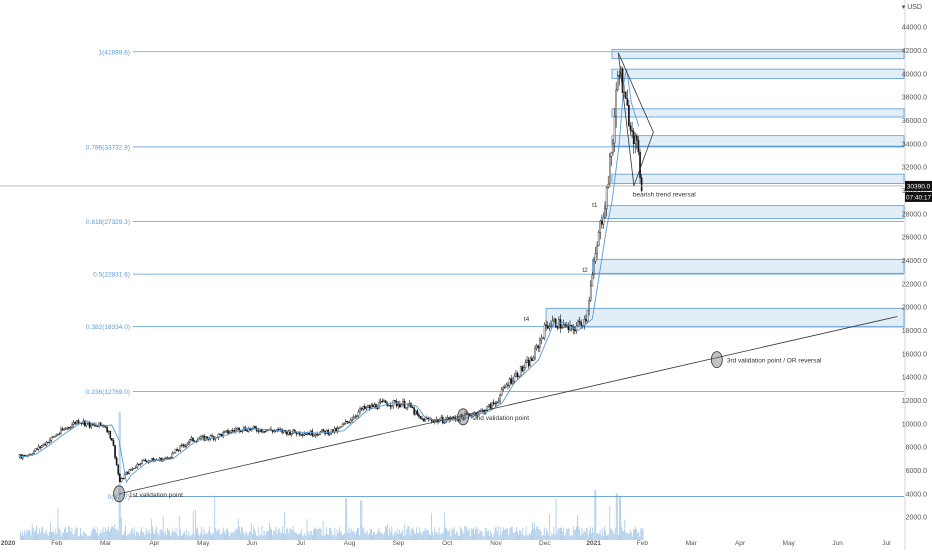 The height and width of the screenshot is (555, 932). Describe the element at coordinates (501, 418) in the screenshot. I see `validation-point-label: 2nd validation point` at that location.